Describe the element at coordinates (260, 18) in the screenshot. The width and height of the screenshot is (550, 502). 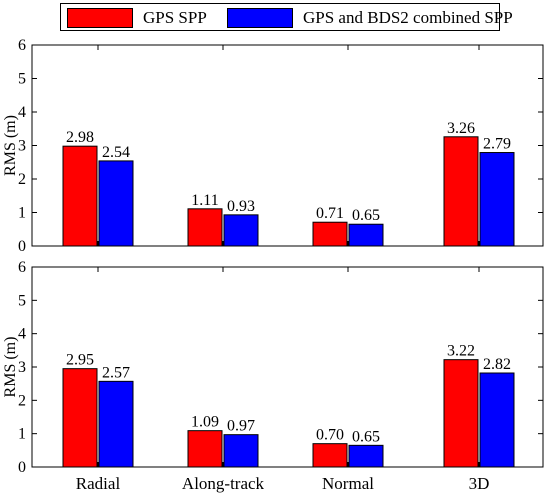
I see `legend-swatch-combined-spp` at that location.